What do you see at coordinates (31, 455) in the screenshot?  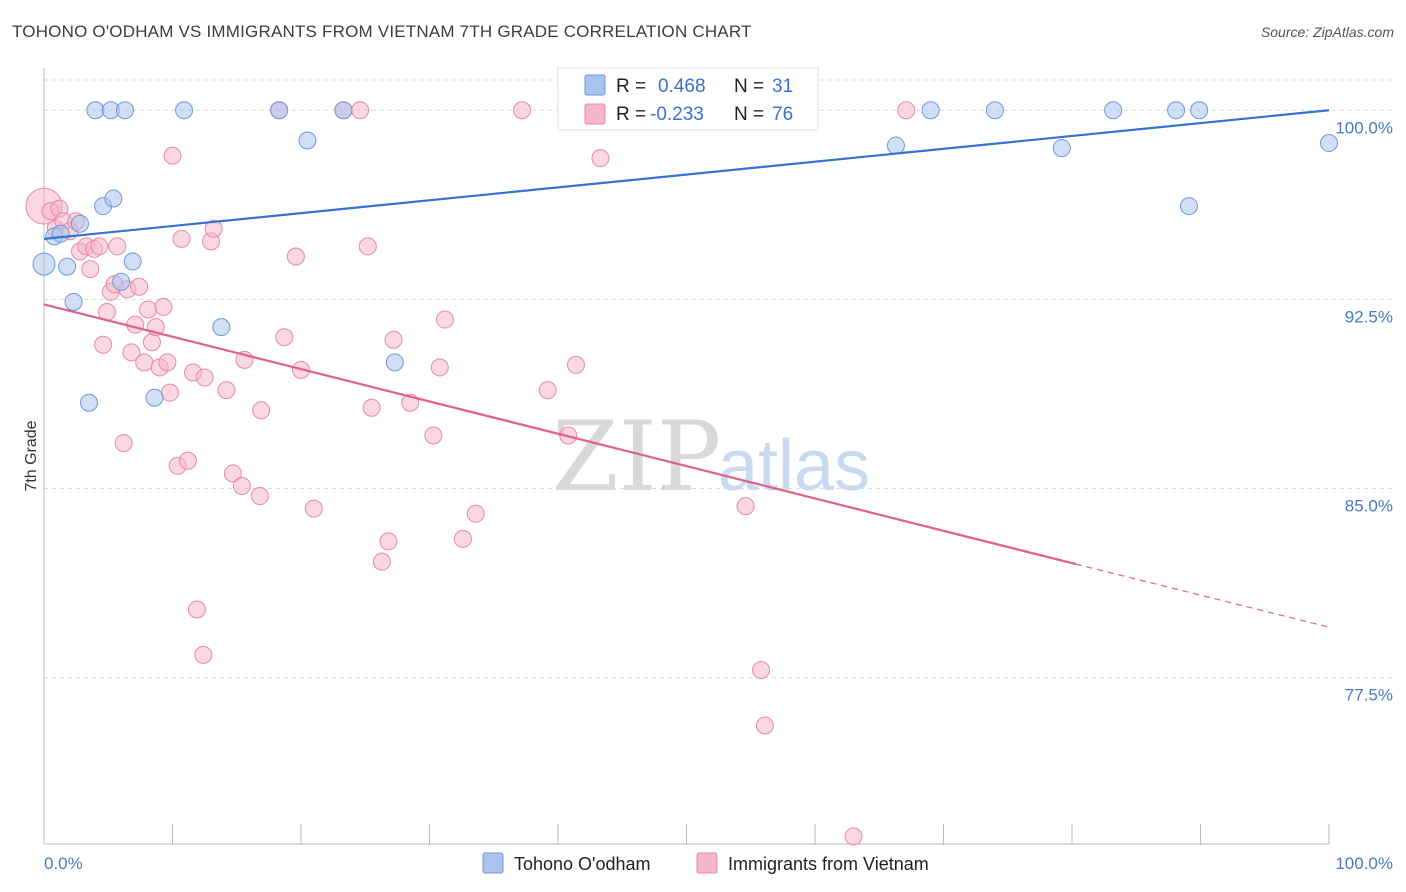 I see `y-axis-title: 7th Grade` at bounding box center [31, 455].